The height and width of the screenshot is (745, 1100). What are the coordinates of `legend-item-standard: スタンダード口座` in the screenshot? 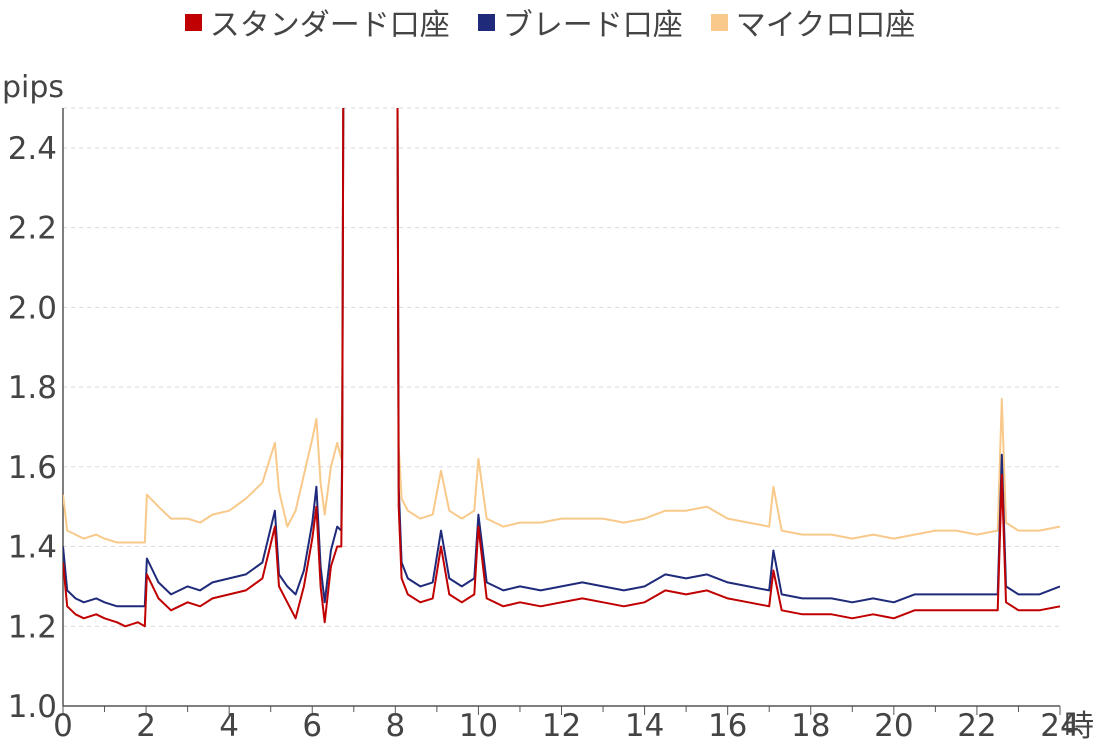 It's located at (317, 22).